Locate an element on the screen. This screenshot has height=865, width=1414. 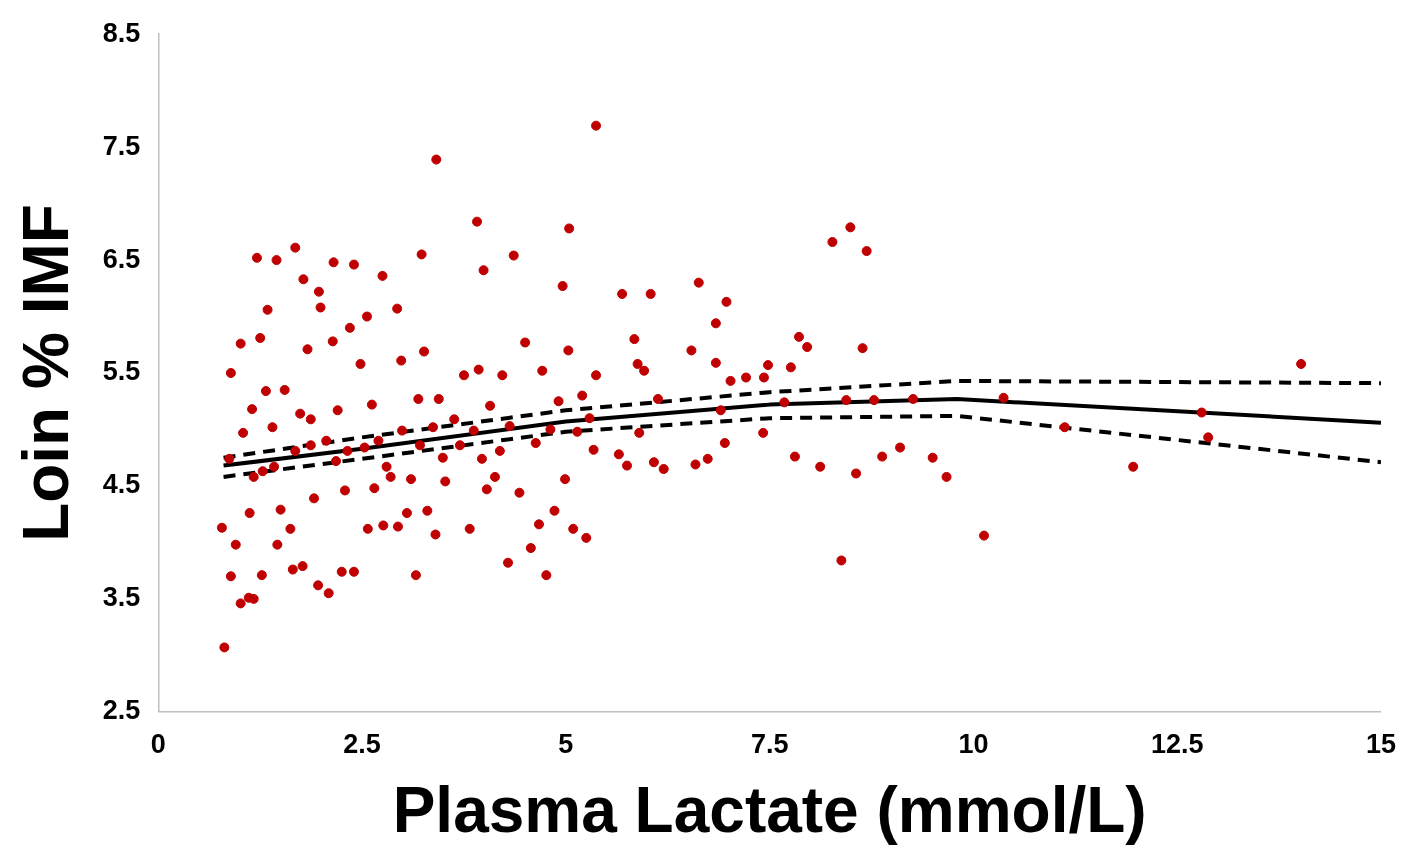
x-tick-label: 2.5 is located at coordinates (362, 744).